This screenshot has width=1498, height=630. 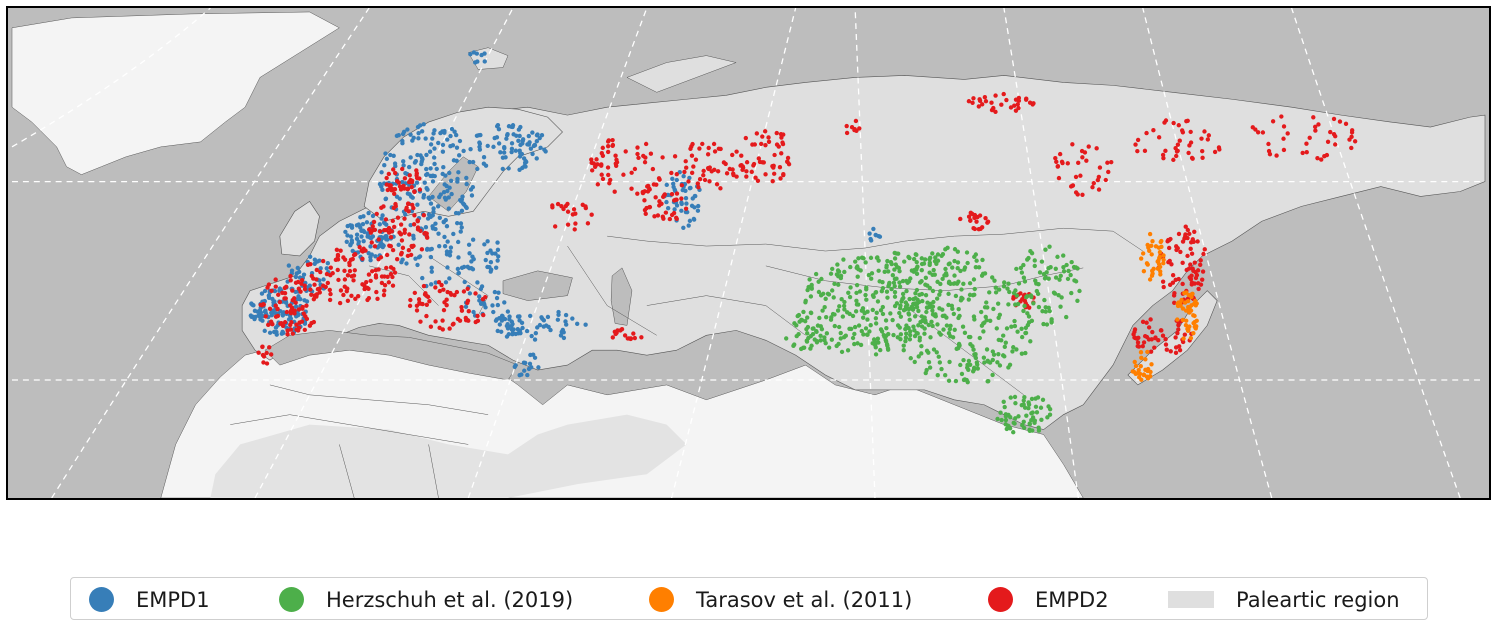 I want to click on legend-item-empd1: EMPD1, so click(x=149, y=599).